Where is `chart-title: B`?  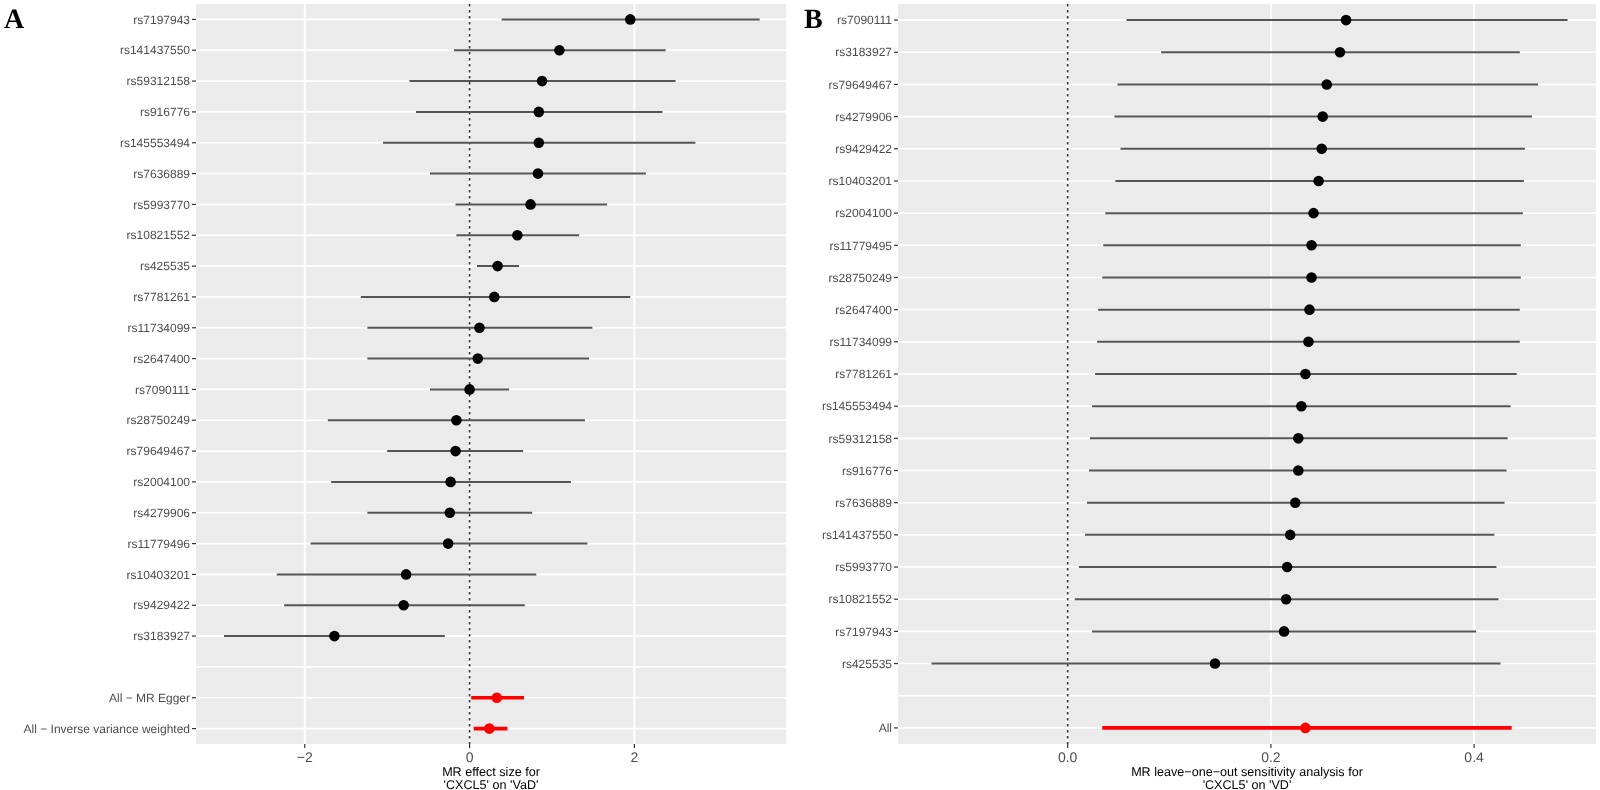
chart-title: B is located at coordinates (813, 21).